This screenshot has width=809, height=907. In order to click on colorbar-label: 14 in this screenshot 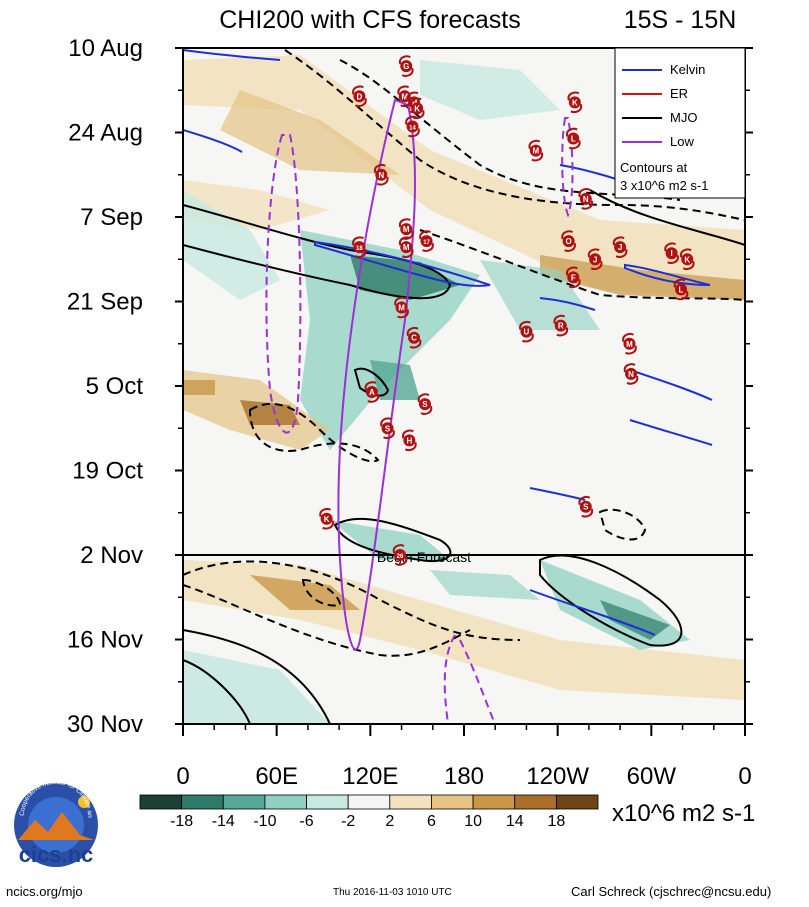, I will do `click(515, 821)`.